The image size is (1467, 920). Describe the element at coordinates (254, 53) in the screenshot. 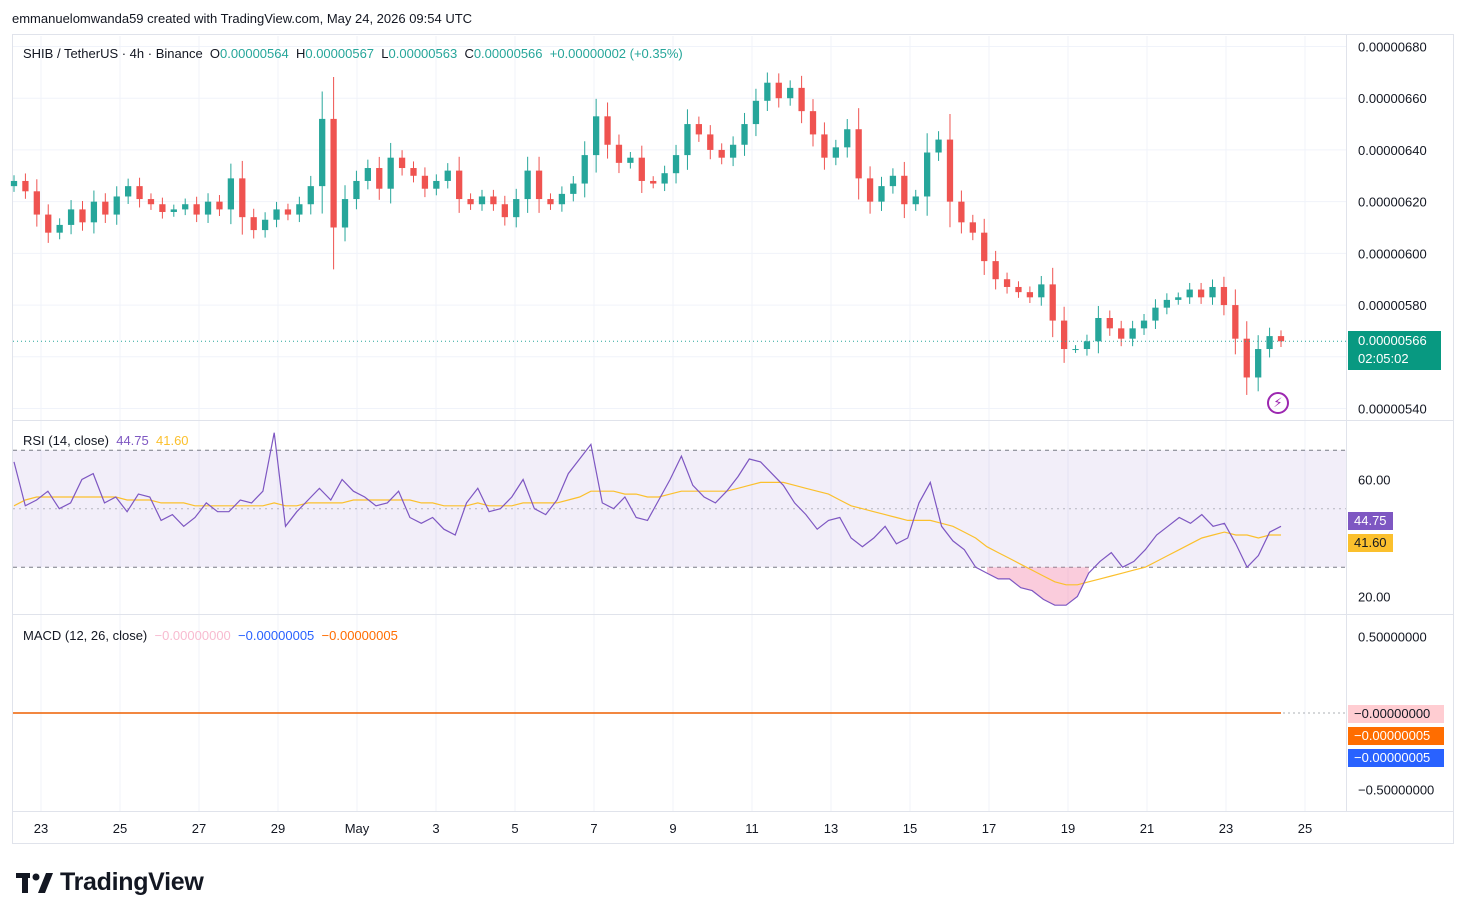

I see `open-value: 0.00000564` at that location.